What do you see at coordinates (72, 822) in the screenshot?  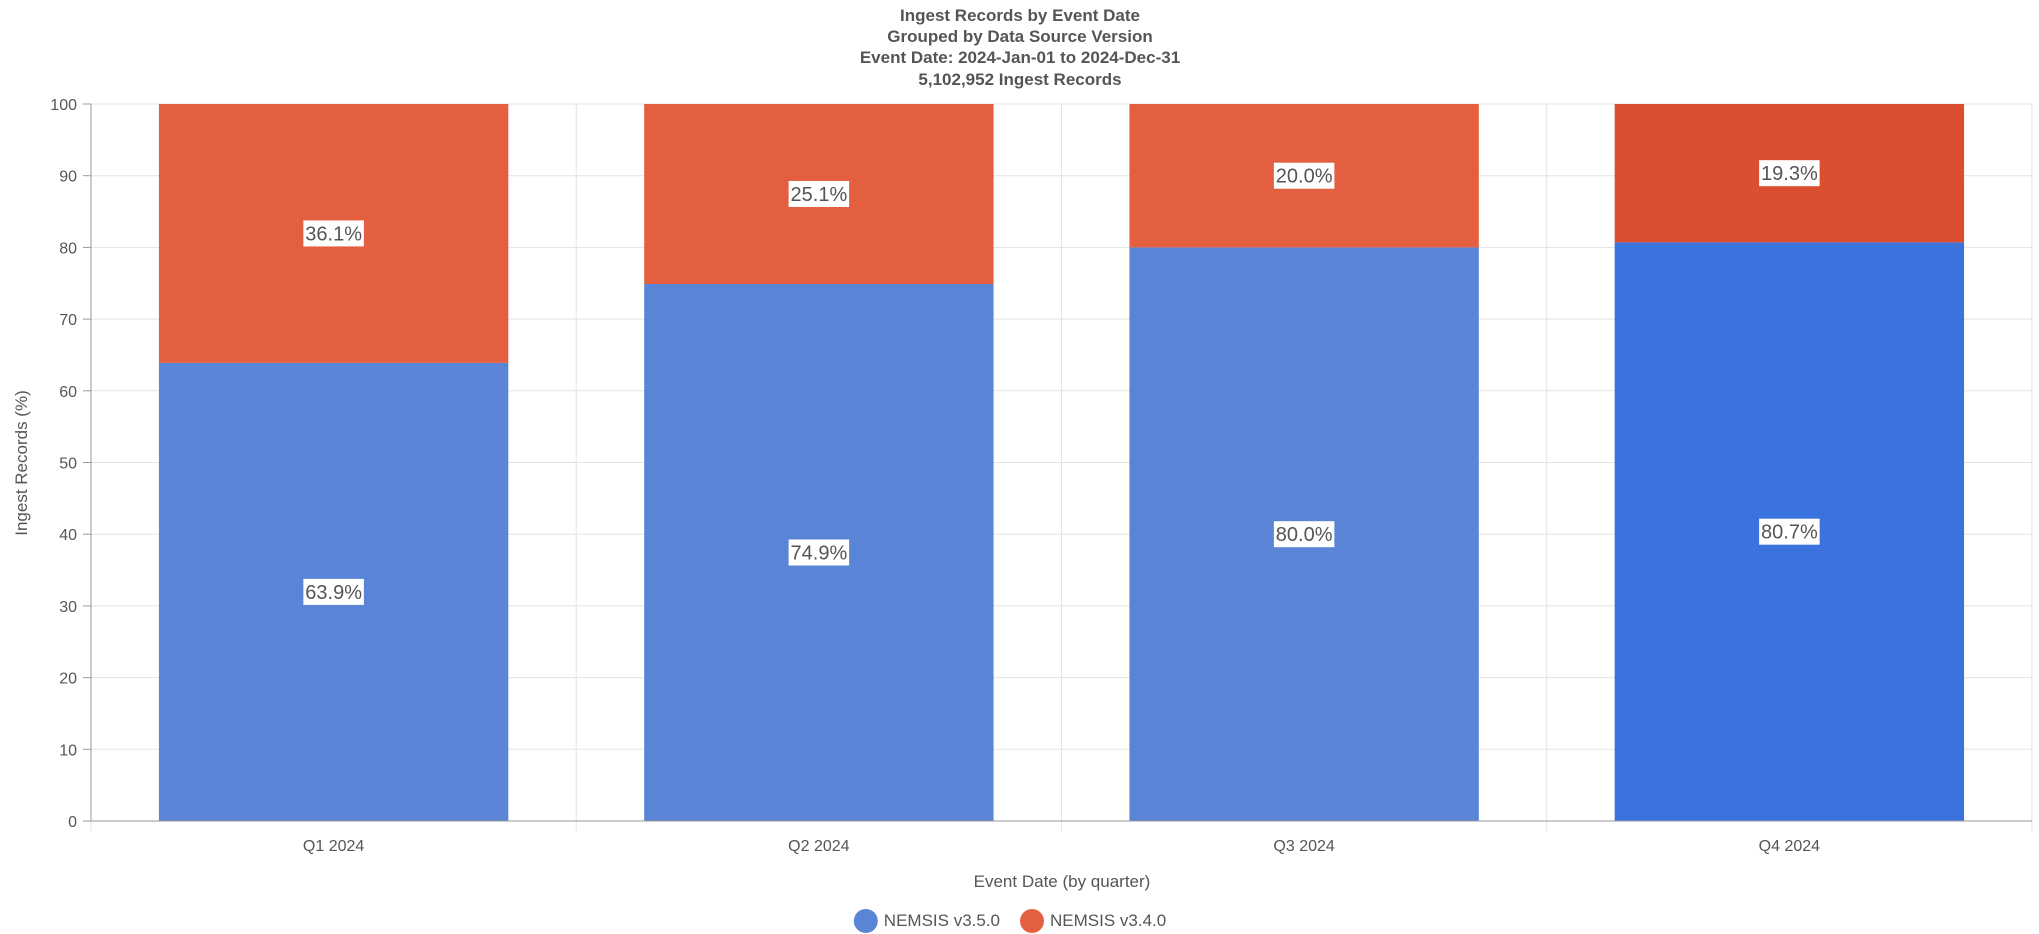 I see `y-tick-label: 0` at bounding box center [72, 822].